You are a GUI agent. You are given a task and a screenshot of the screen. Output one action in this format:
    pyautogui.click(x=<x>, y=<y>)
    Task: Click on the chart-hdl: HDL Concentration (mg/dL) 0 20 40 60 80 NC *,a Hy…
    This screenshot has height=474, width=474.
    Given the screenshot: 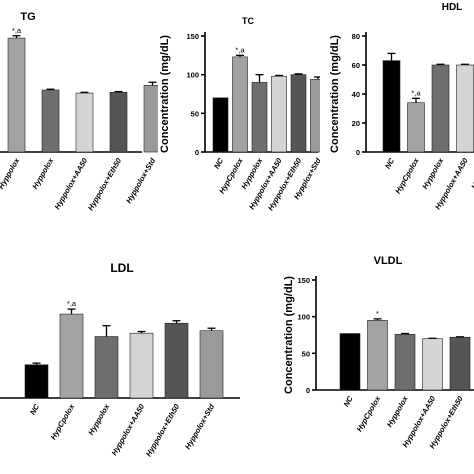 What is the action you would take?
    pyautogui.click(x=401, y=106)
    